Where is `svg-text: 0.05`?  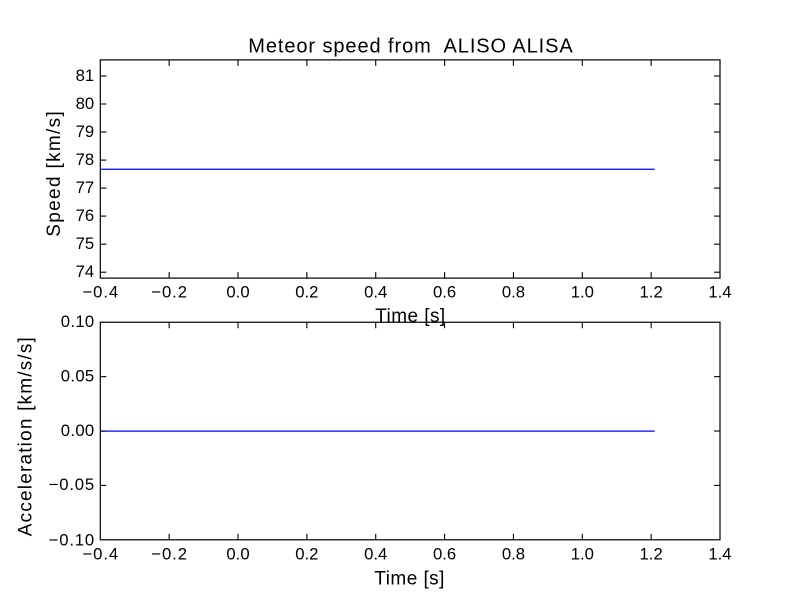
svg-text: 0.05 is located at coordinates (77, 375).